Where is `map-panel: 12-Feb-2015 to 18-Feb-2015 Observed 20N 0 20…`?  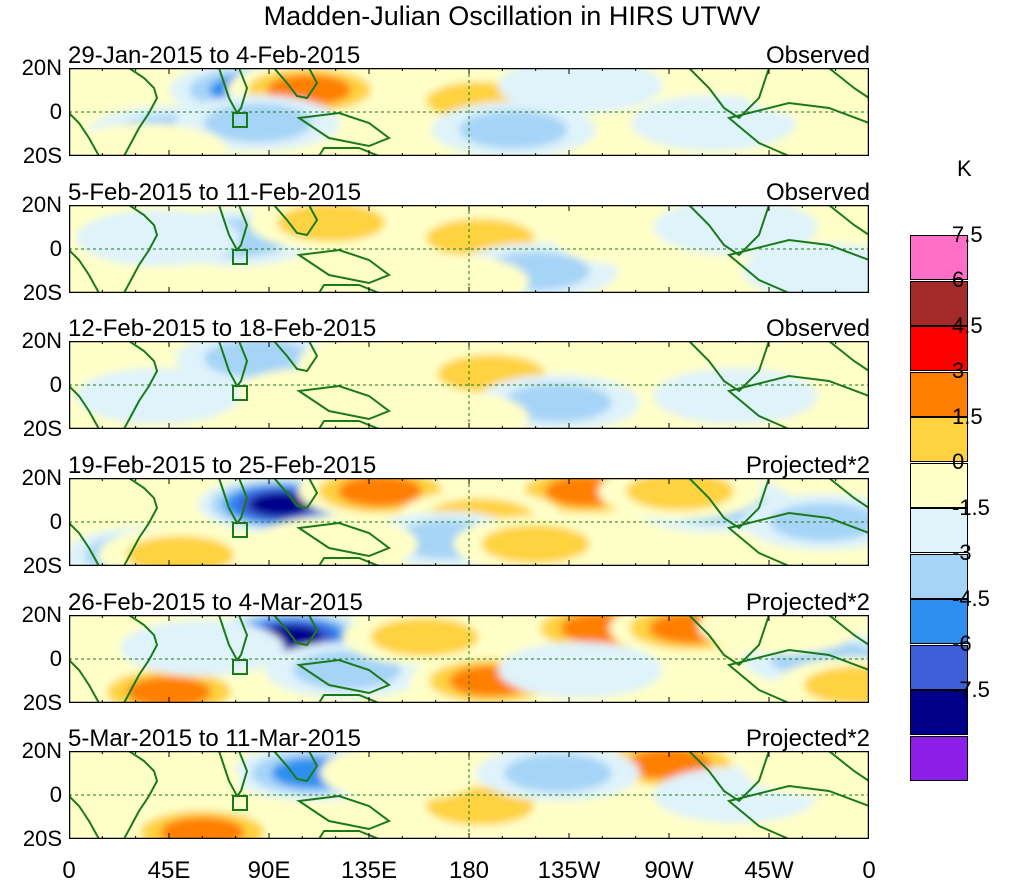
map-panel: 12-Feb-2015 to 18-Feb-2015 Observed 20N 0 20… is located at coordinates (450, 378).